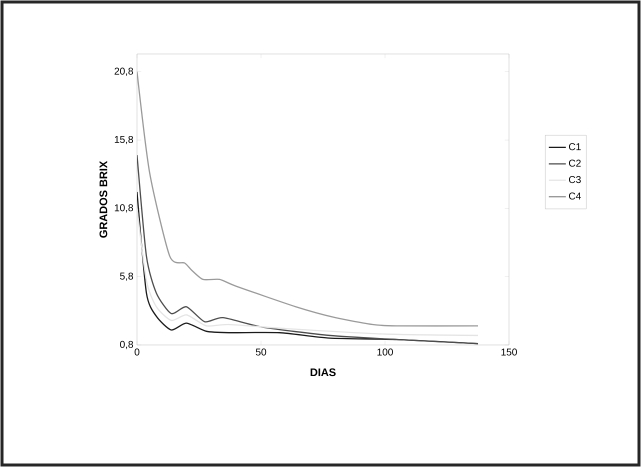 This screenshot has height=467, width=641. Describe the element at coordinates (127, 345) in the screenshot. I see `y-tick-label: 0,8` at that location.